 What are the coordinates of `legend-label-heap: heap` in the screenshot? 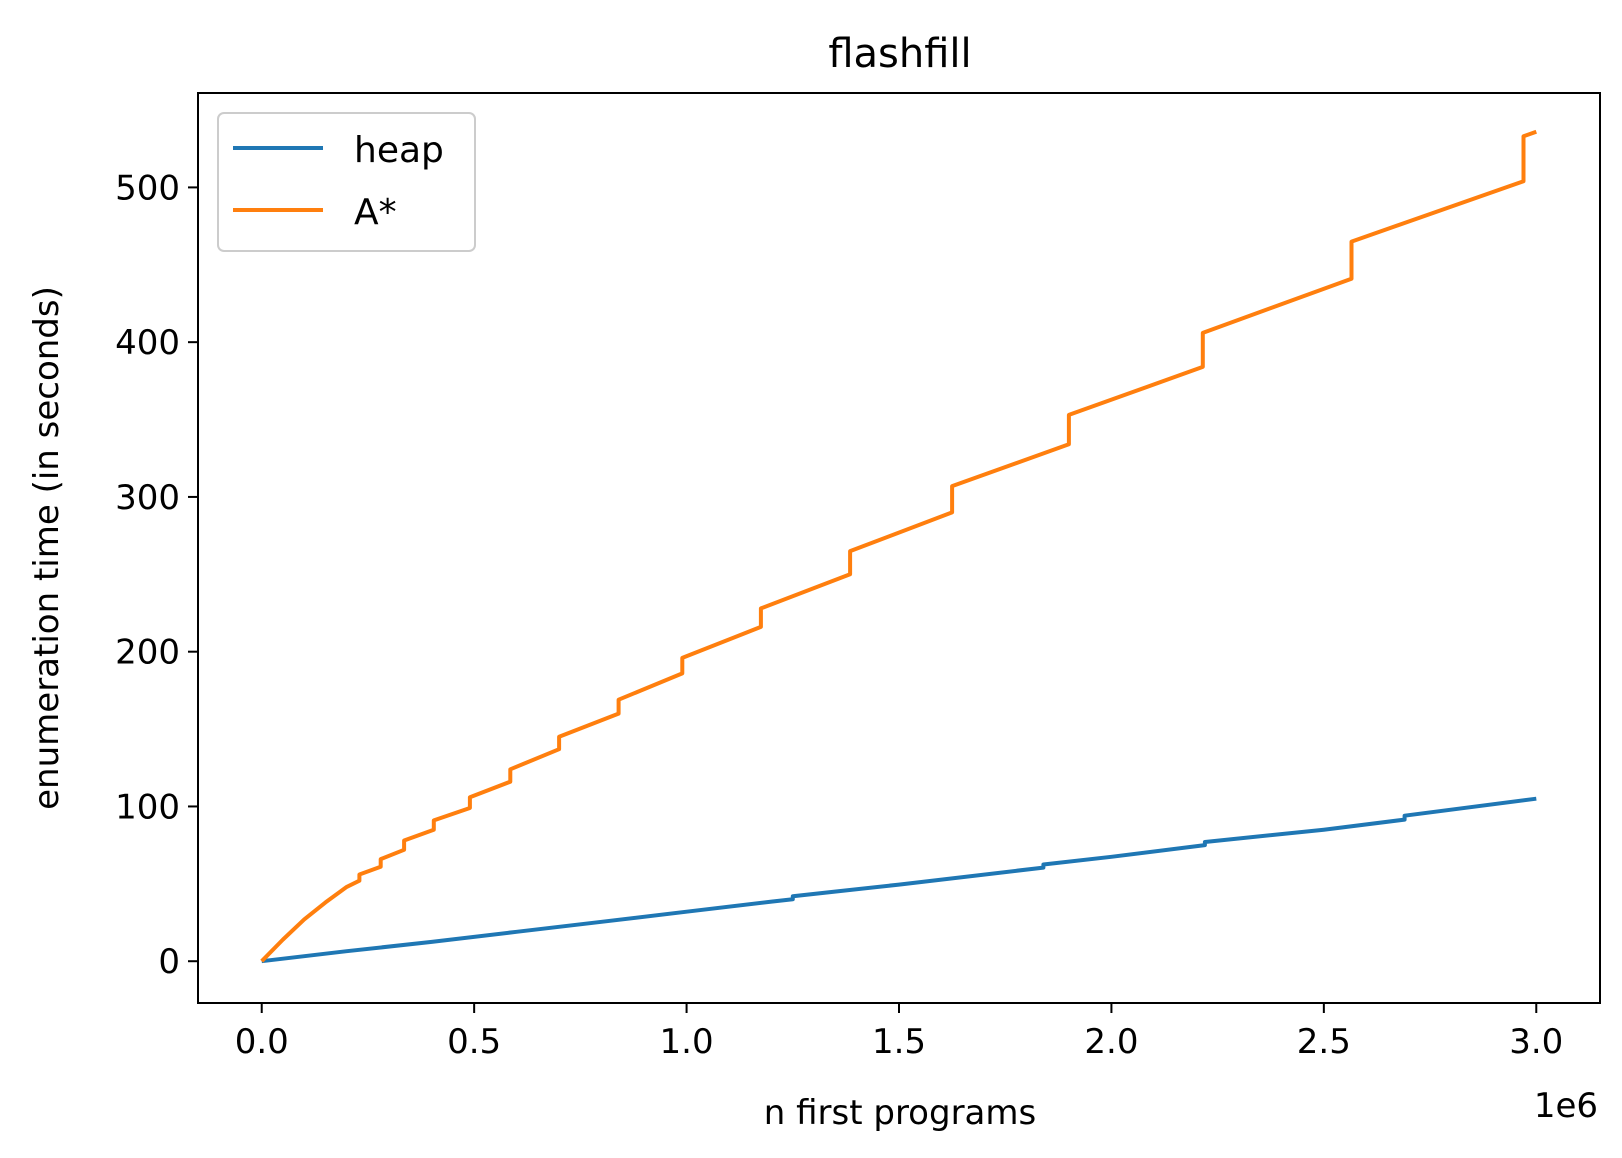 It's located at (399, 150).